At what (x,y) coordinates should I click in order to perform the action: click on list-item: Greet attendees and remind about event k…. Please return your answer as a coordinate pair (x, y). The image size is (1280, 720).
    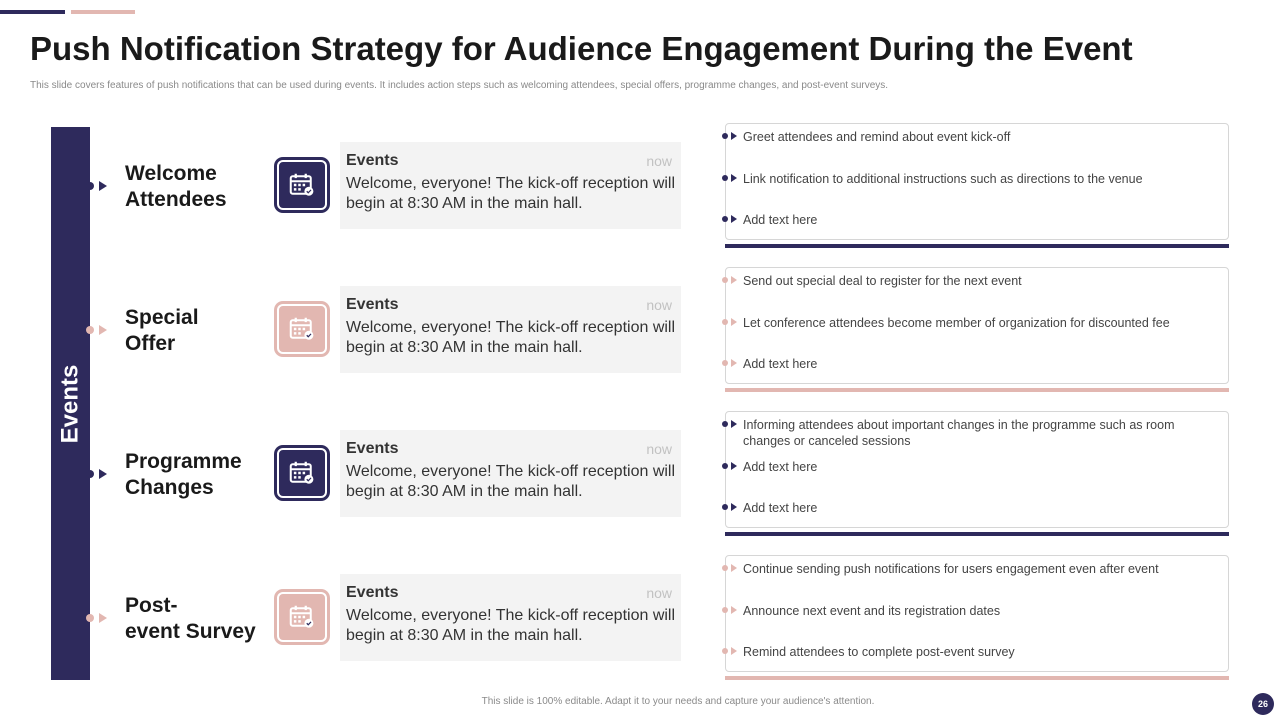
    Looking at the image, I should click on (967, 137).